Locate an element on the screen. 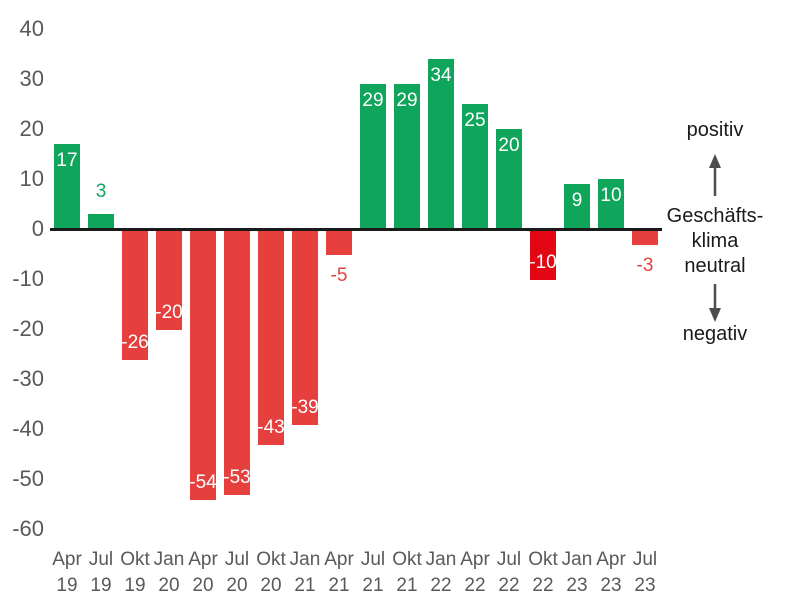  x-axis-label: Okt 21 is located at coordinates (407, 572).